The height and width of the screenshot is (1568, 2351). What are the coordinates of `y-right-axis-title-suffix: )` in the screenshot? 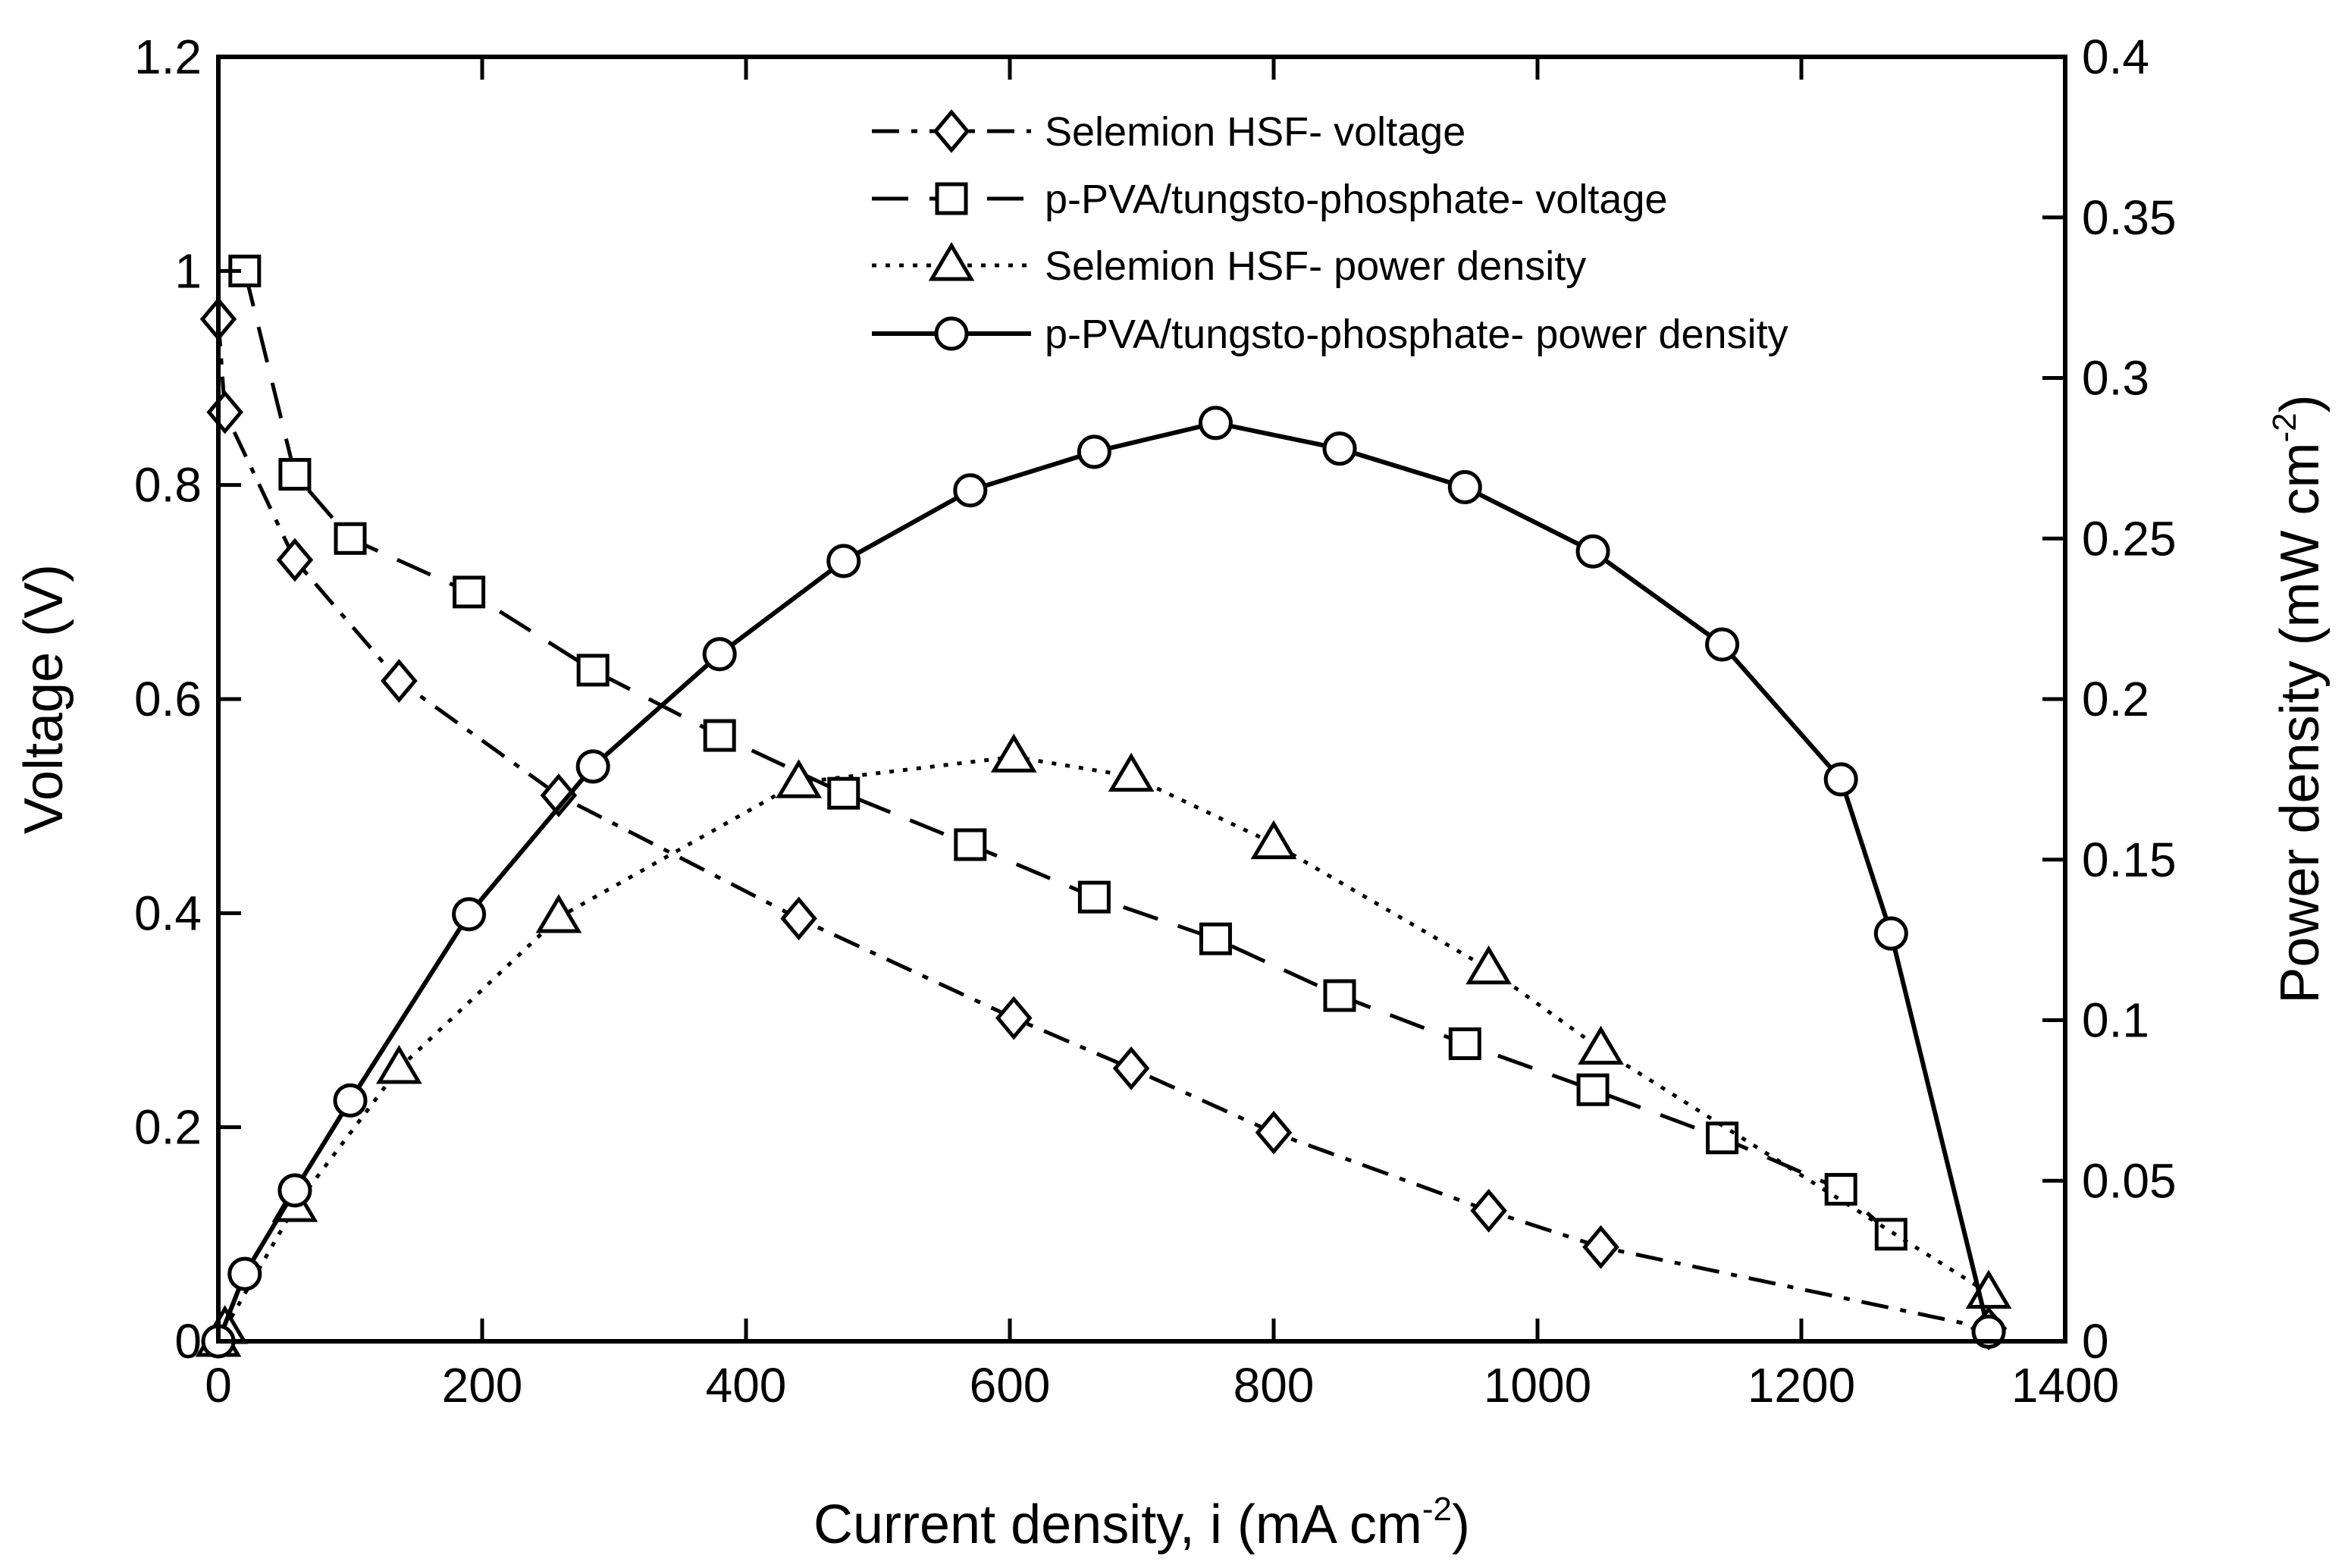 It's located at (2300, 403).